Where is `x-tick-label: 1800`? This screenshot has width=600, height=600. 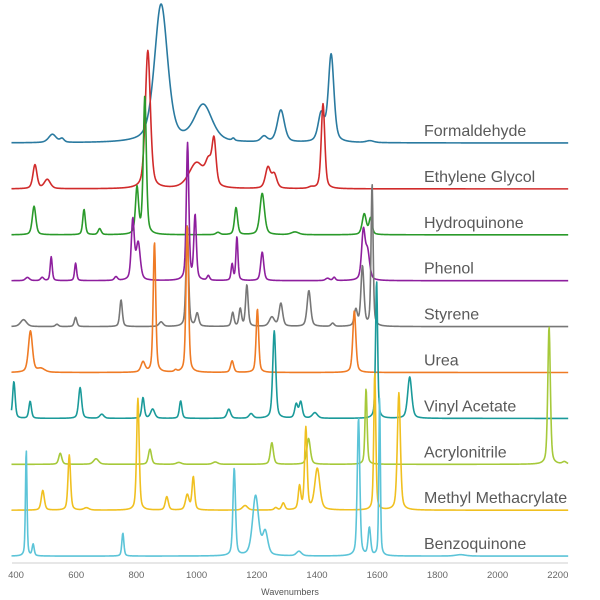
x-tick-label: 1800 is located at coordinates (437, 575).